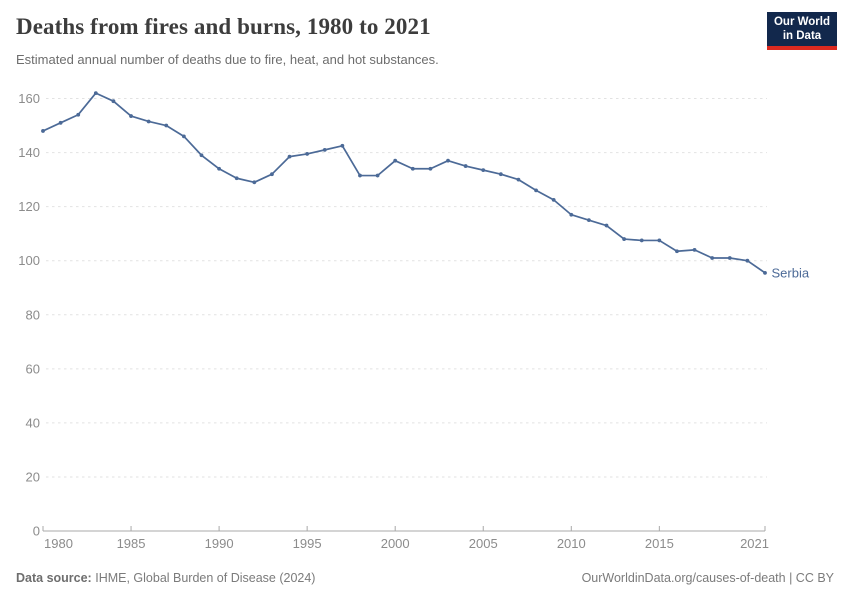  I want to click on y-axis-tick-label: 60, so click(33, 368).